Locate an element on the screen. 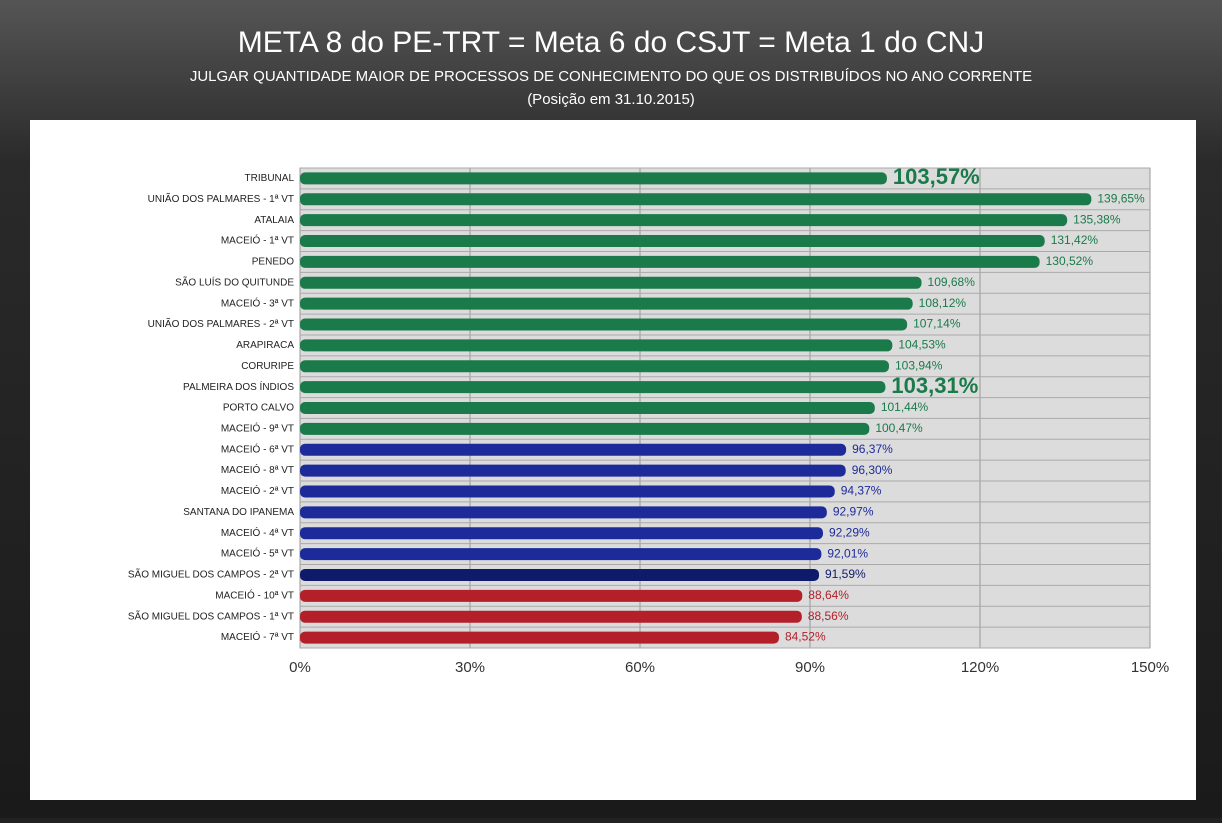 Image resolution: width=1222 pixels, height=823 pixels. y-tick-label: UNIÃO DOS PALMARES - 2ª VT is located at coordinates (221, 323).